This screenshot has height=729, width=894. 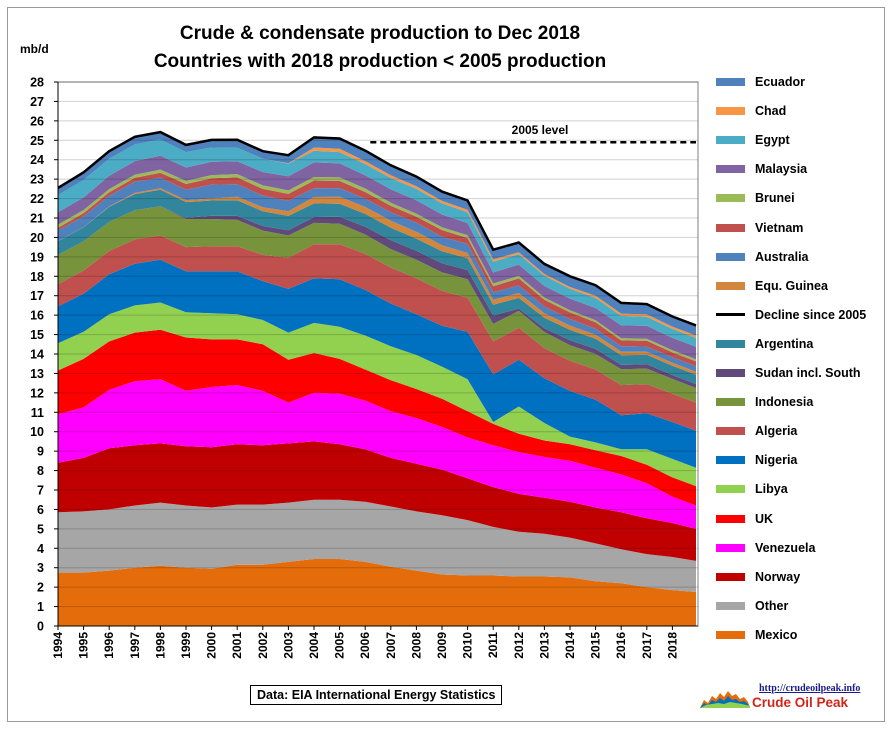 What do you see at coordinates (647, 645) in the screenshot?
I see `x-tick-label: 2017` at bounding box center [647, 645].